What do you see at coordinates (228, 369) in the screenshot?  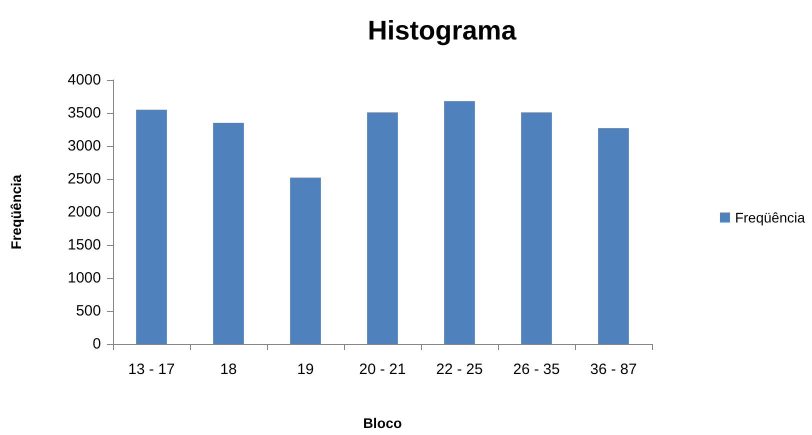 I see `x-tick-label: 18` at bounding box center [228, 369].